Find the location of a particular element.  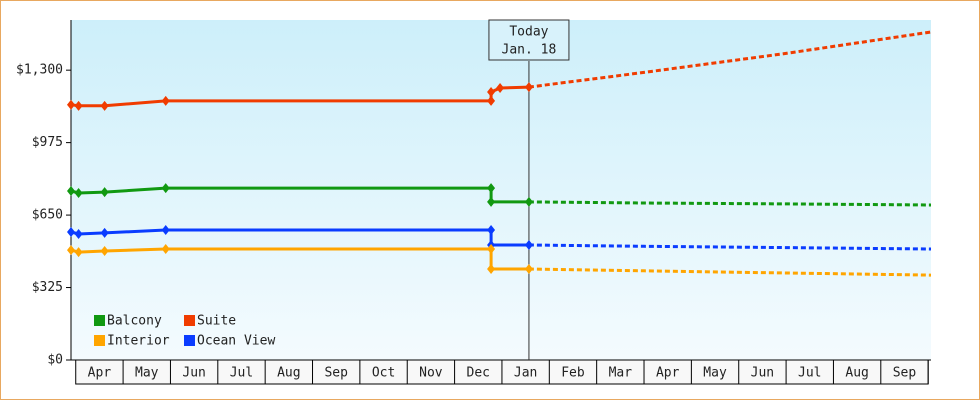

legend-label: Interior is located at coordinates (138, 341).